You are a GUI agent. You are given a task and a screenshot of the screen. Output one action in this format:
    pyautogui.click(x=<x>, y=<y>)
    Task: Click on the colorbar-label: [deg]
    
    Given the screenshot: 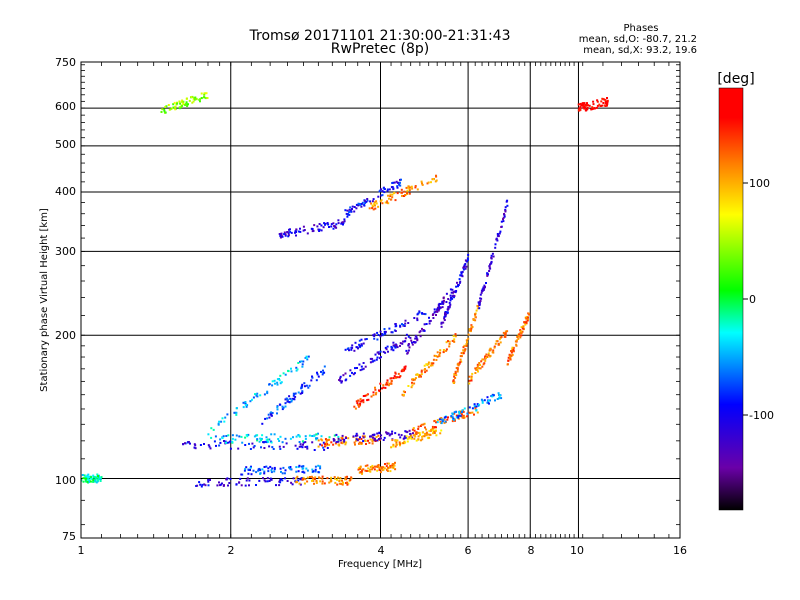 What is the action you would take?
    pyautogui.click(x=735, y=79)
    